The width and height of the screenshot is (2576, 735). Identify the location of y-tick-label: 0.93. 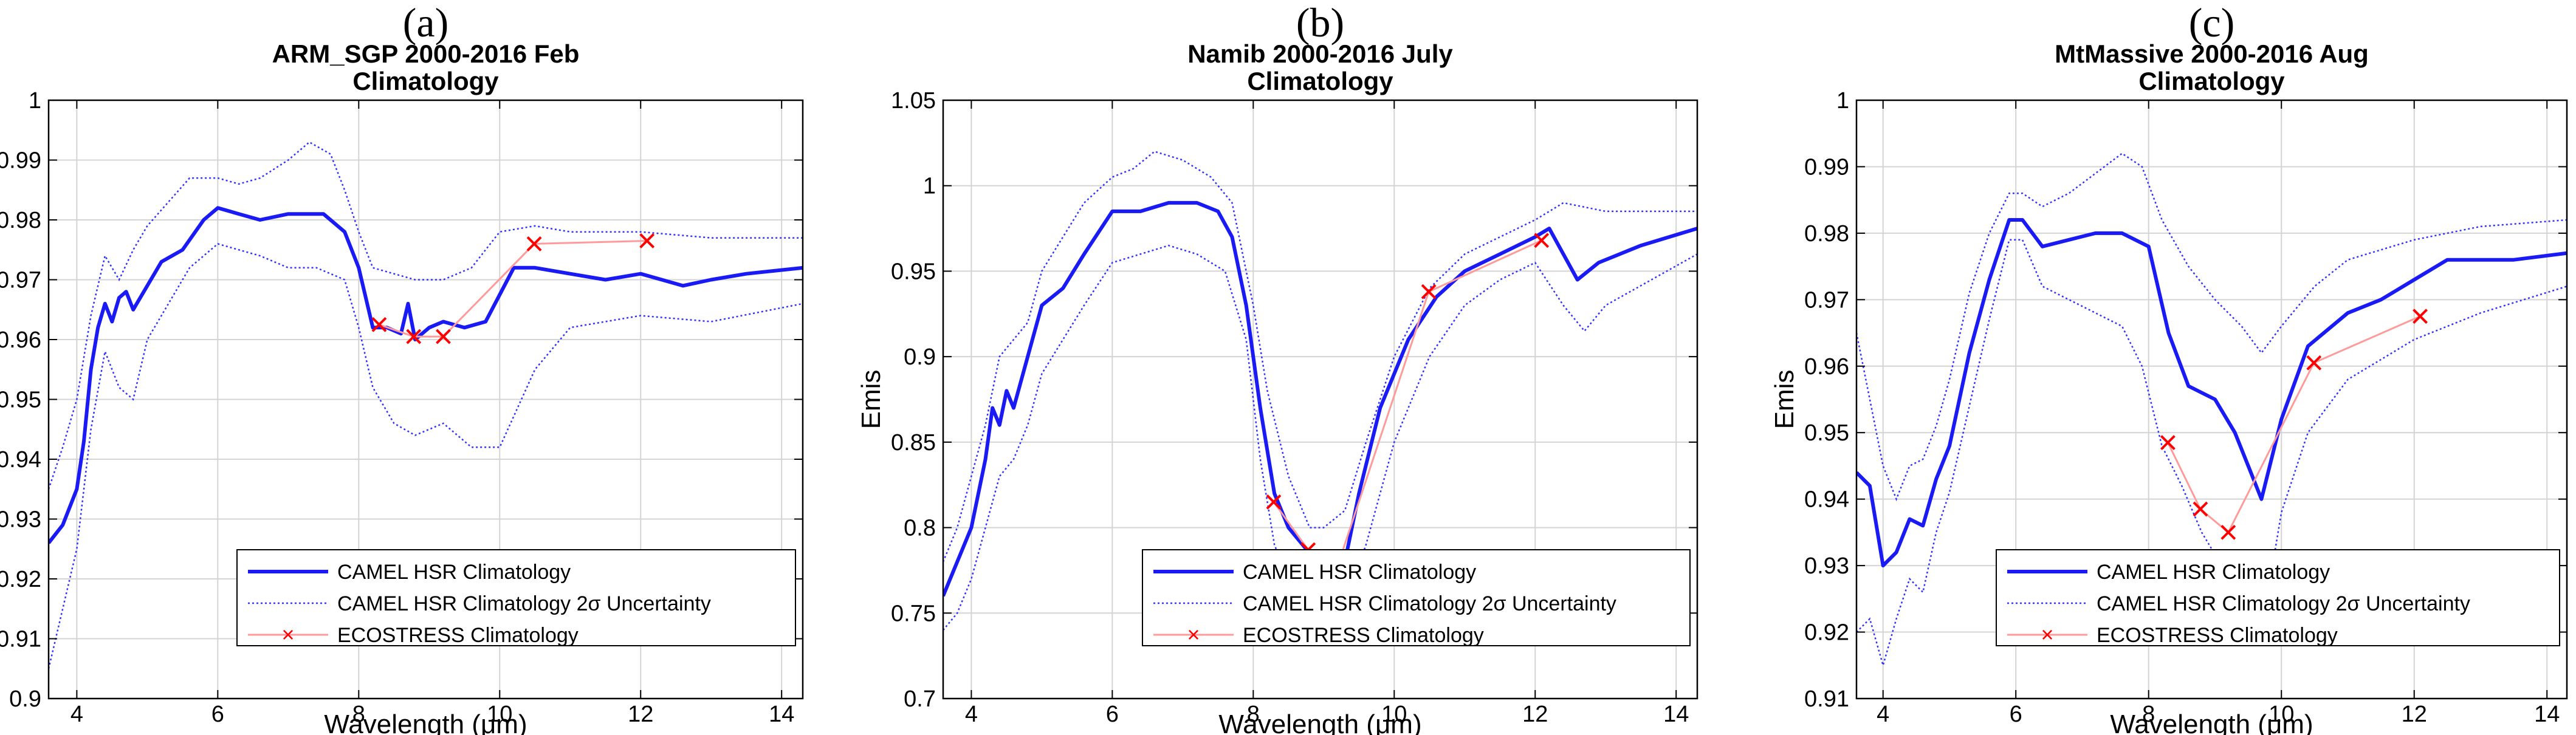
(20, 520).